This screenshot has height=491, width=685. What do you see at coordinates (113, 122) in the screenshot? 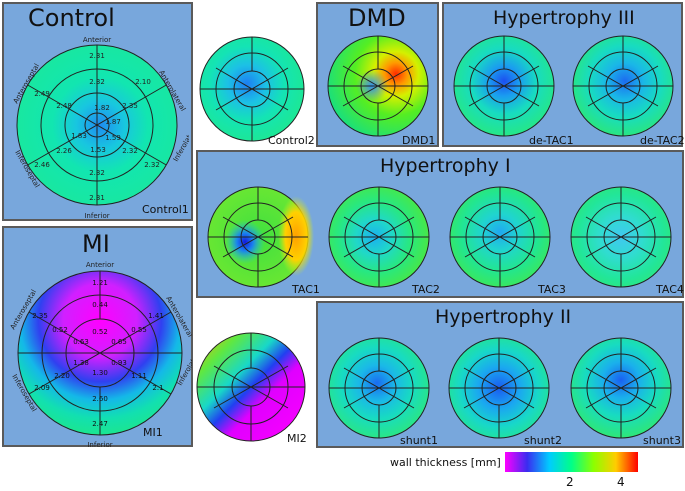
I see `value-label: 1.87` at bounding box center [113, 122].